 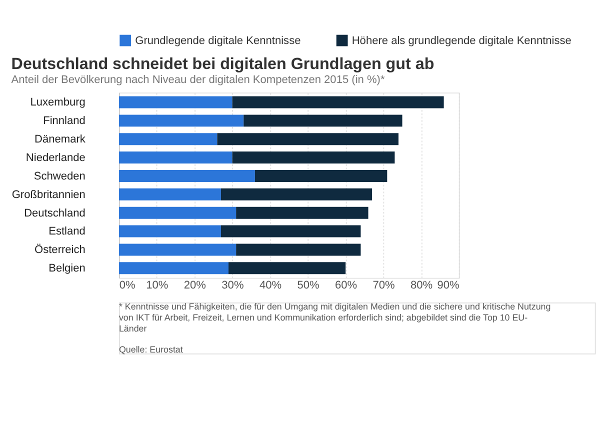 I want to click on y-tick-label: Österreich, so click(x=60, y=249).